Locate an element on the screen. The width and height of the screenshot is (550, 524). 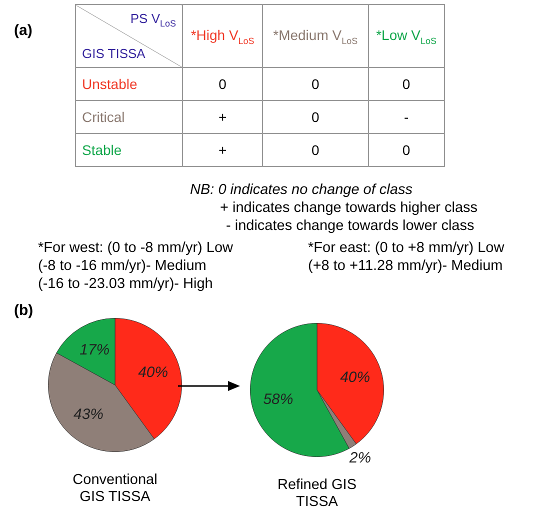
category-label: Stable is located at coordinates (102, 150).